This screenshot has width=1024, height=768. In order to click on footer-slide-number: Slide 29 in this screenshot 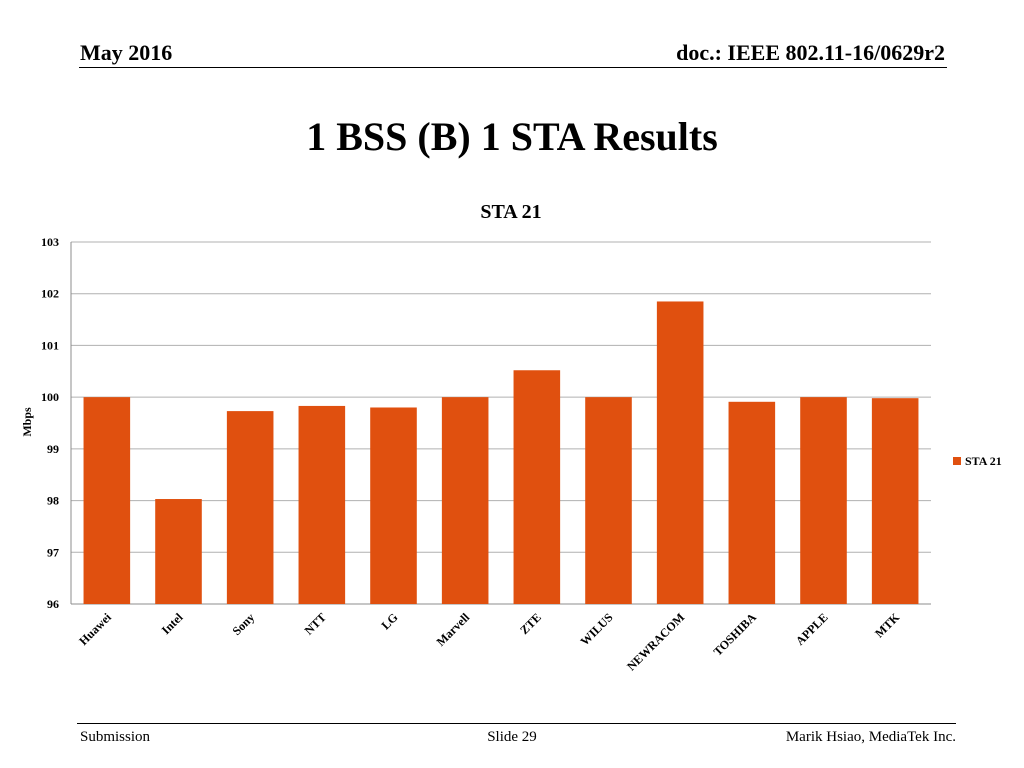, I will do `click(512, 737)`.